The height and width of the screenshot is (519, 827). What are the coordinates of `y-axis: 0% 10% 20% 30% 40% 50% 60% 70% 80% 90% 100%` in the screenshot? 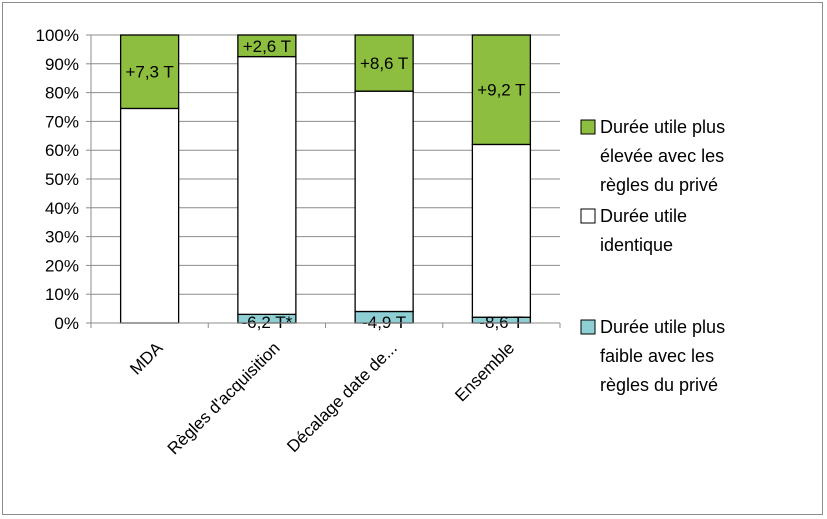 It's located at (64, 179).